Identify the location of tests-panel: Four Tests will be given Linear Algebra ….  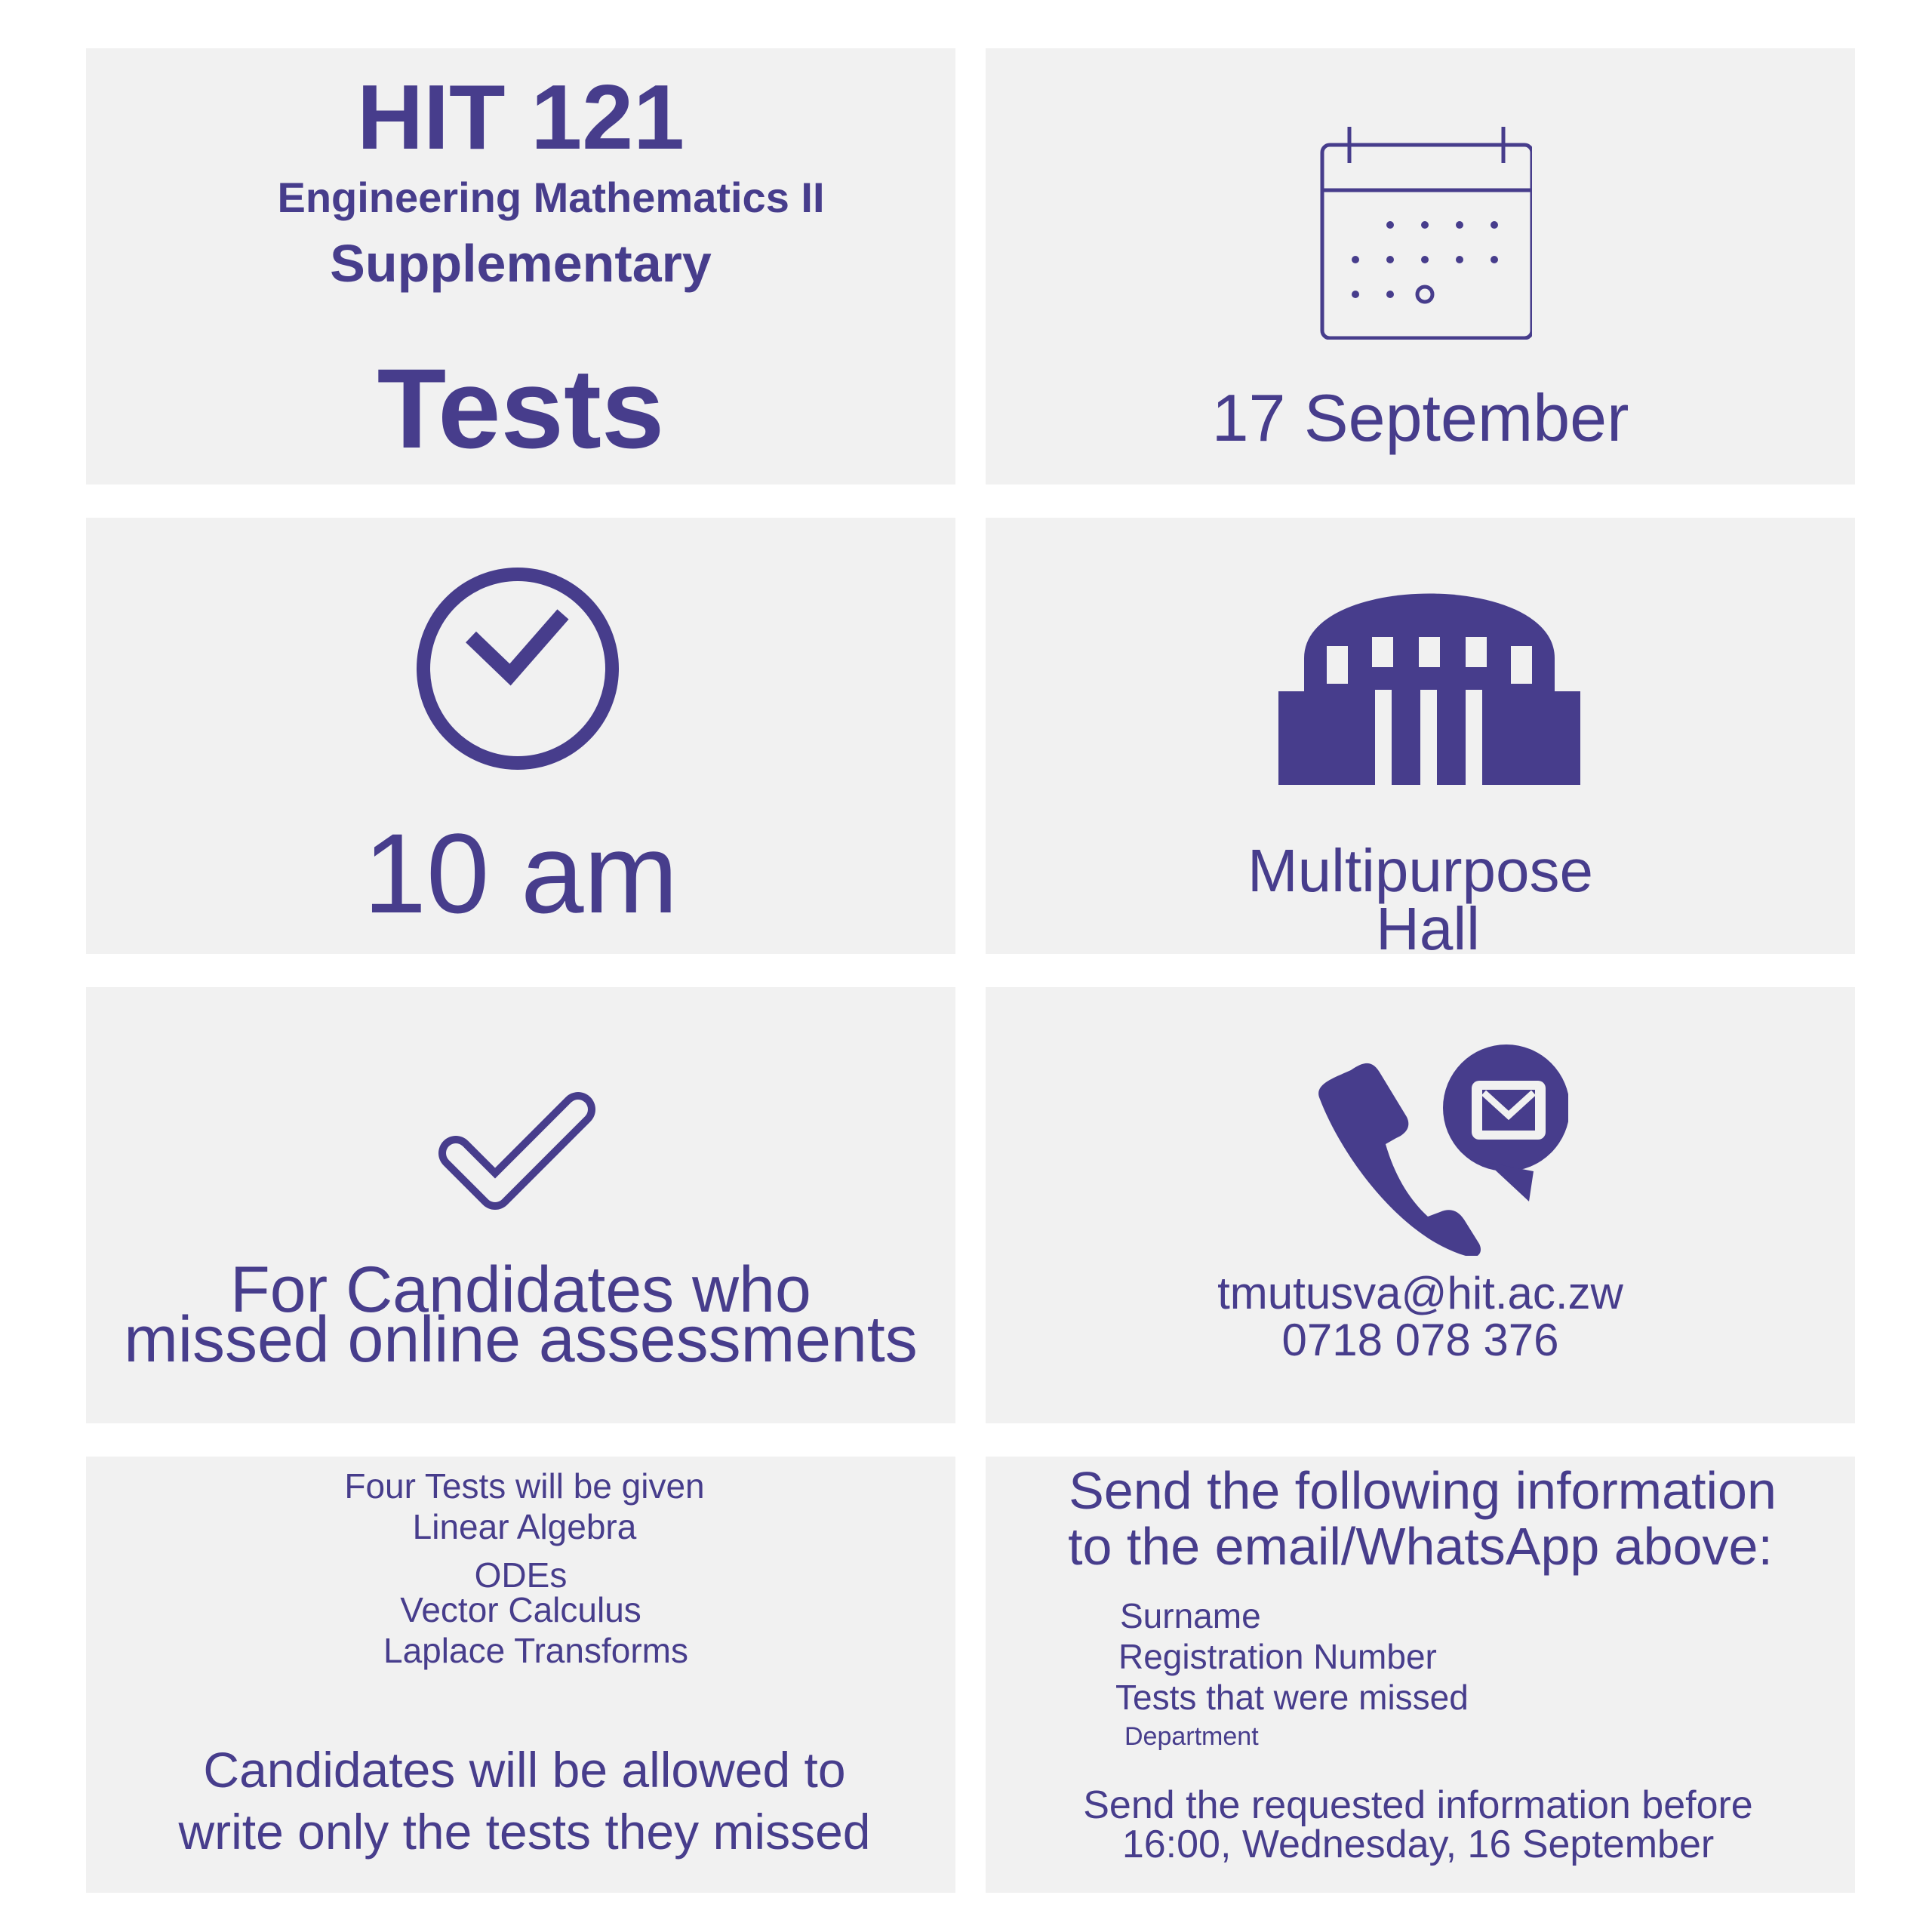
(520, 1675).